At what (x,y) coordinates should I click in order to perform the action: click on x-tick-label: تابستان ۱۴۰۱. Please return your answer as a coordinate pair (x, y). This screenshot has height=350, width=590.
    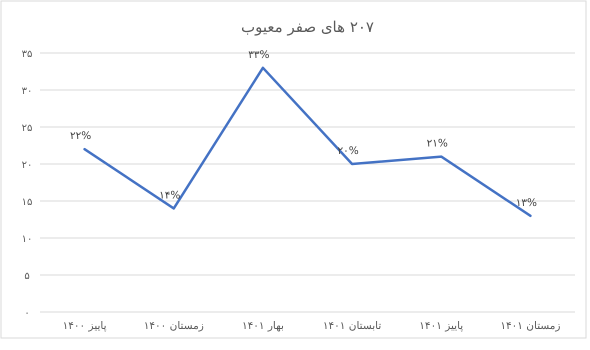
    Looking at the image, I should click on (352, 326).